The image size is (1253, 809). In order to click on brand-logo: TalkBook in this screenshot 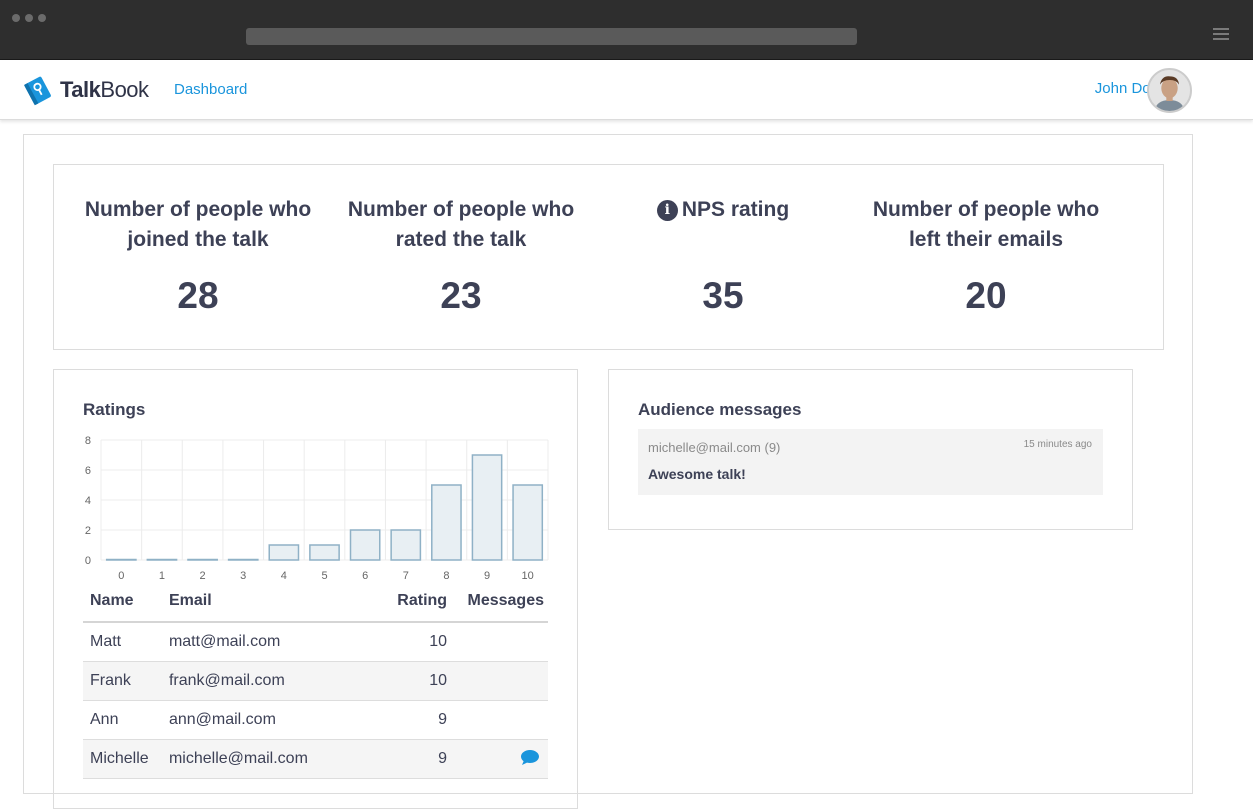, I will do `click(85, 90)`.